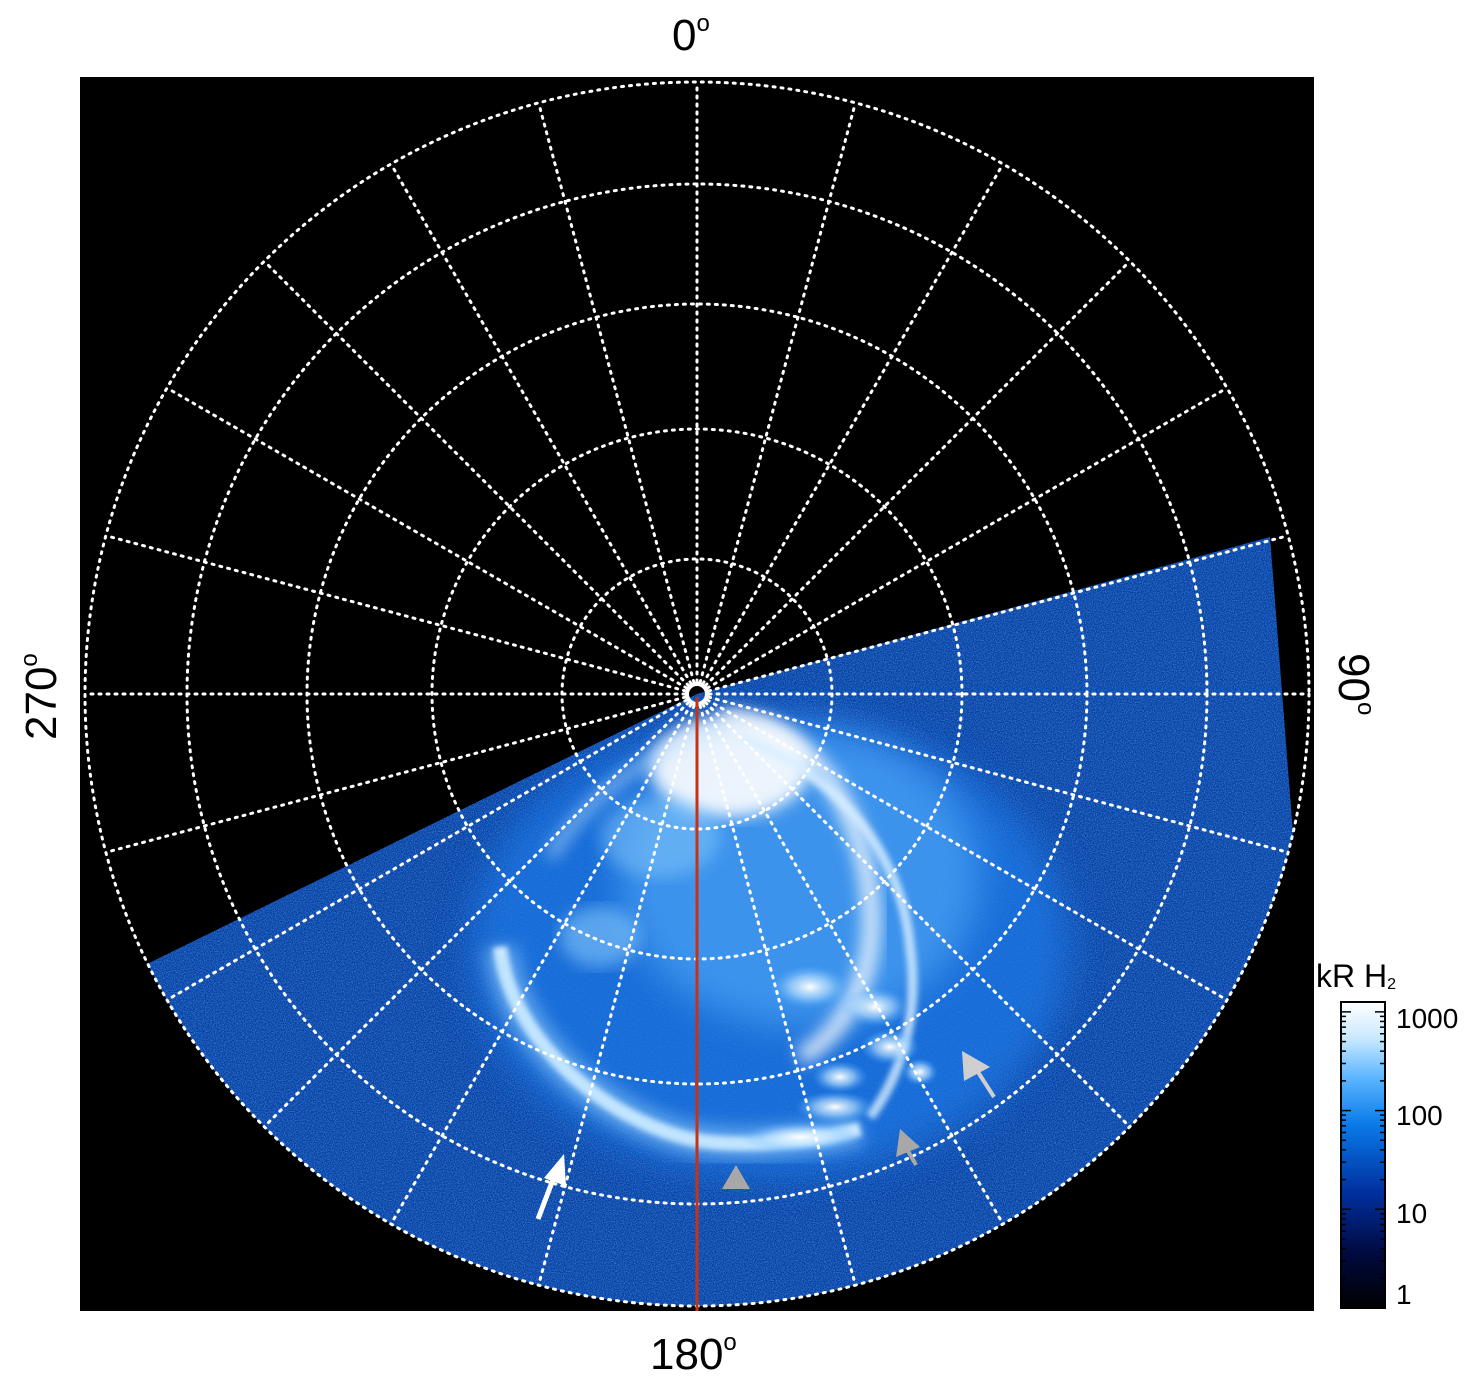  Describe the element at coordinates (736, 1177) in the screenshot. I see `gray-arrowhead-bottom` at that location.